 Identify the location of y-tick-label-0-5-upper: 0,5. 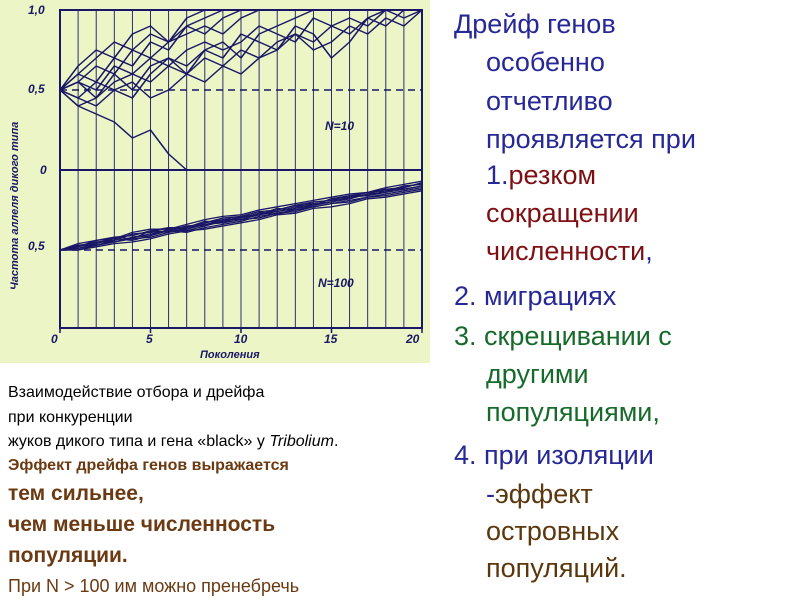
(36, 89).